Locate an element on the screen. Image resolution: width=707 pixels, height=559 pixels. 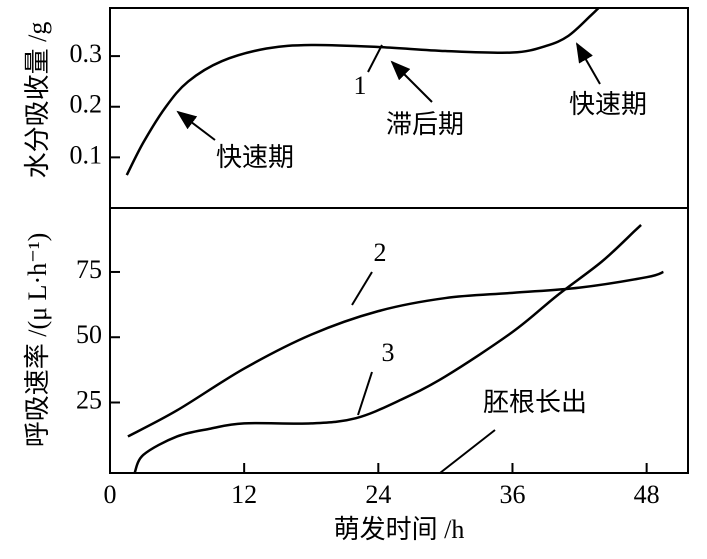
series-label: 1 is located at coordinates (360, 85).